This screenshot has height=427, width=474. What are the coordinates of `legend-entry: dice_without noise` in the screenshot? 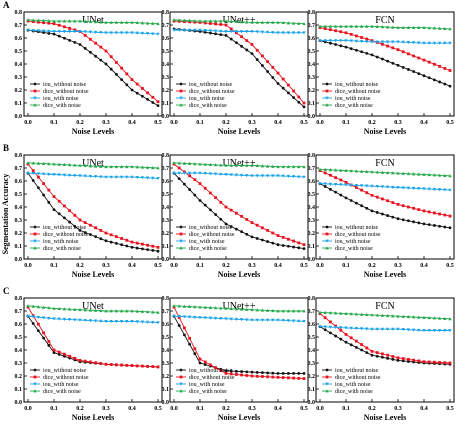 It's located at (212, 378).